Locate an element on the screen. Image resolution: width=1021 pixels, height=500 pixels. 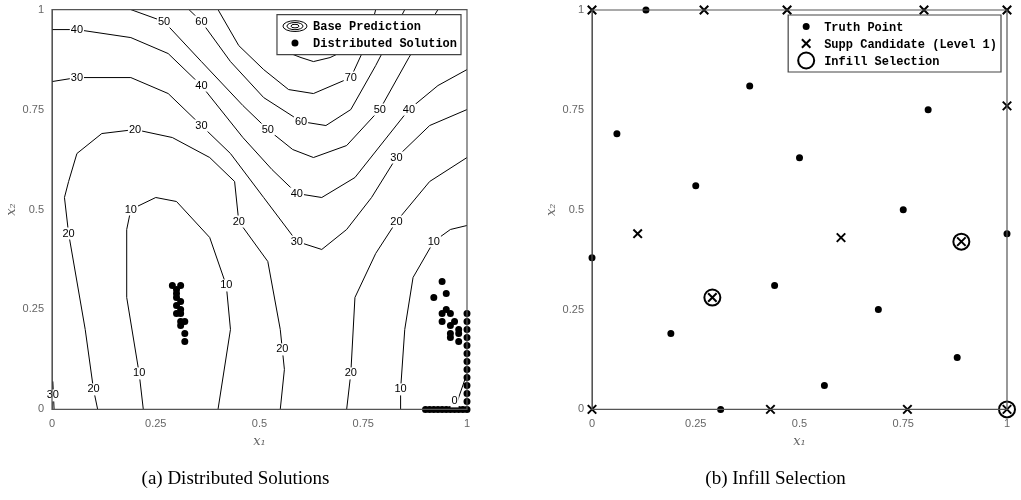
annotation: 0 is located at coordinates (454, 400).